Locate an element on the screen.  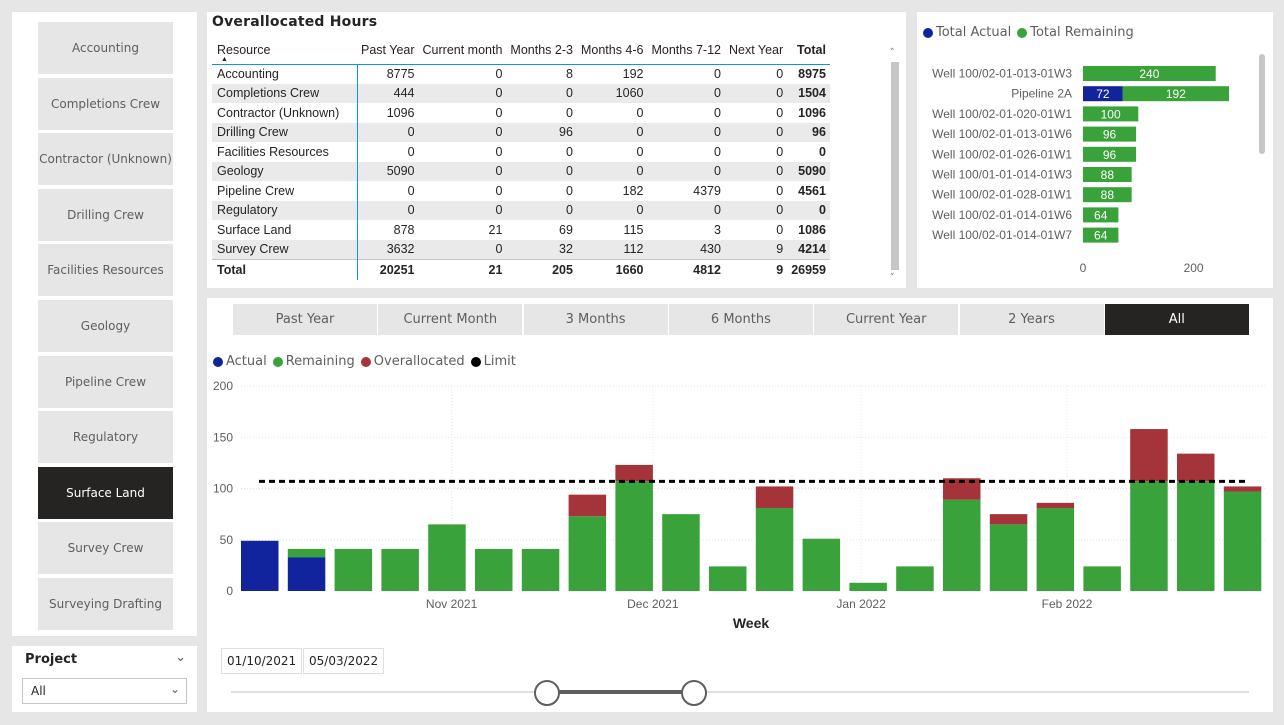
table-scrollbar-thumb is located at coordinates (895, 166).